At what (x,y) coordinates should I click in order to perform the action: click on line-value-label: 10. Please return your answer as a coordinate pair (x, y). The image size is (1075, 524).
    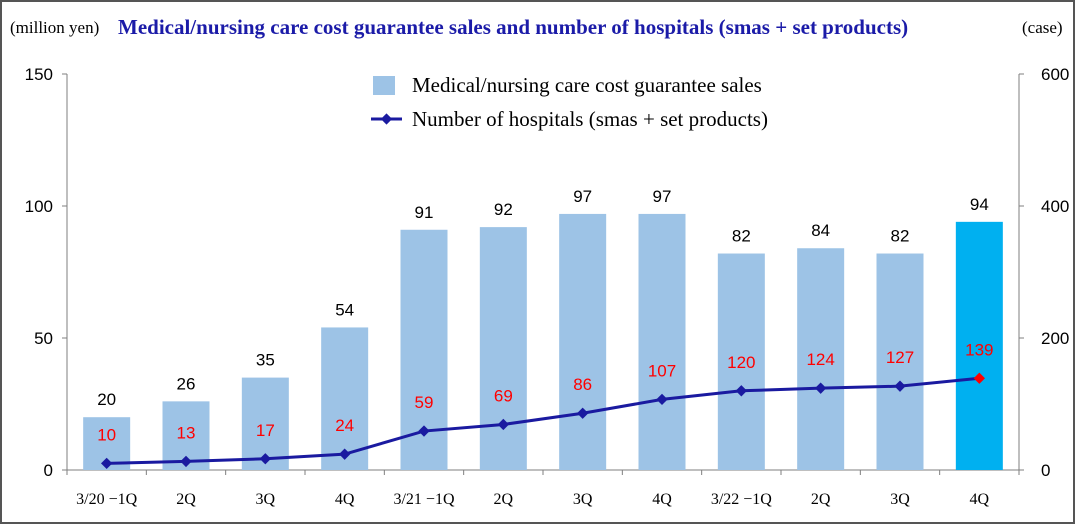
    Looking at the image, I should click on (106, 434).